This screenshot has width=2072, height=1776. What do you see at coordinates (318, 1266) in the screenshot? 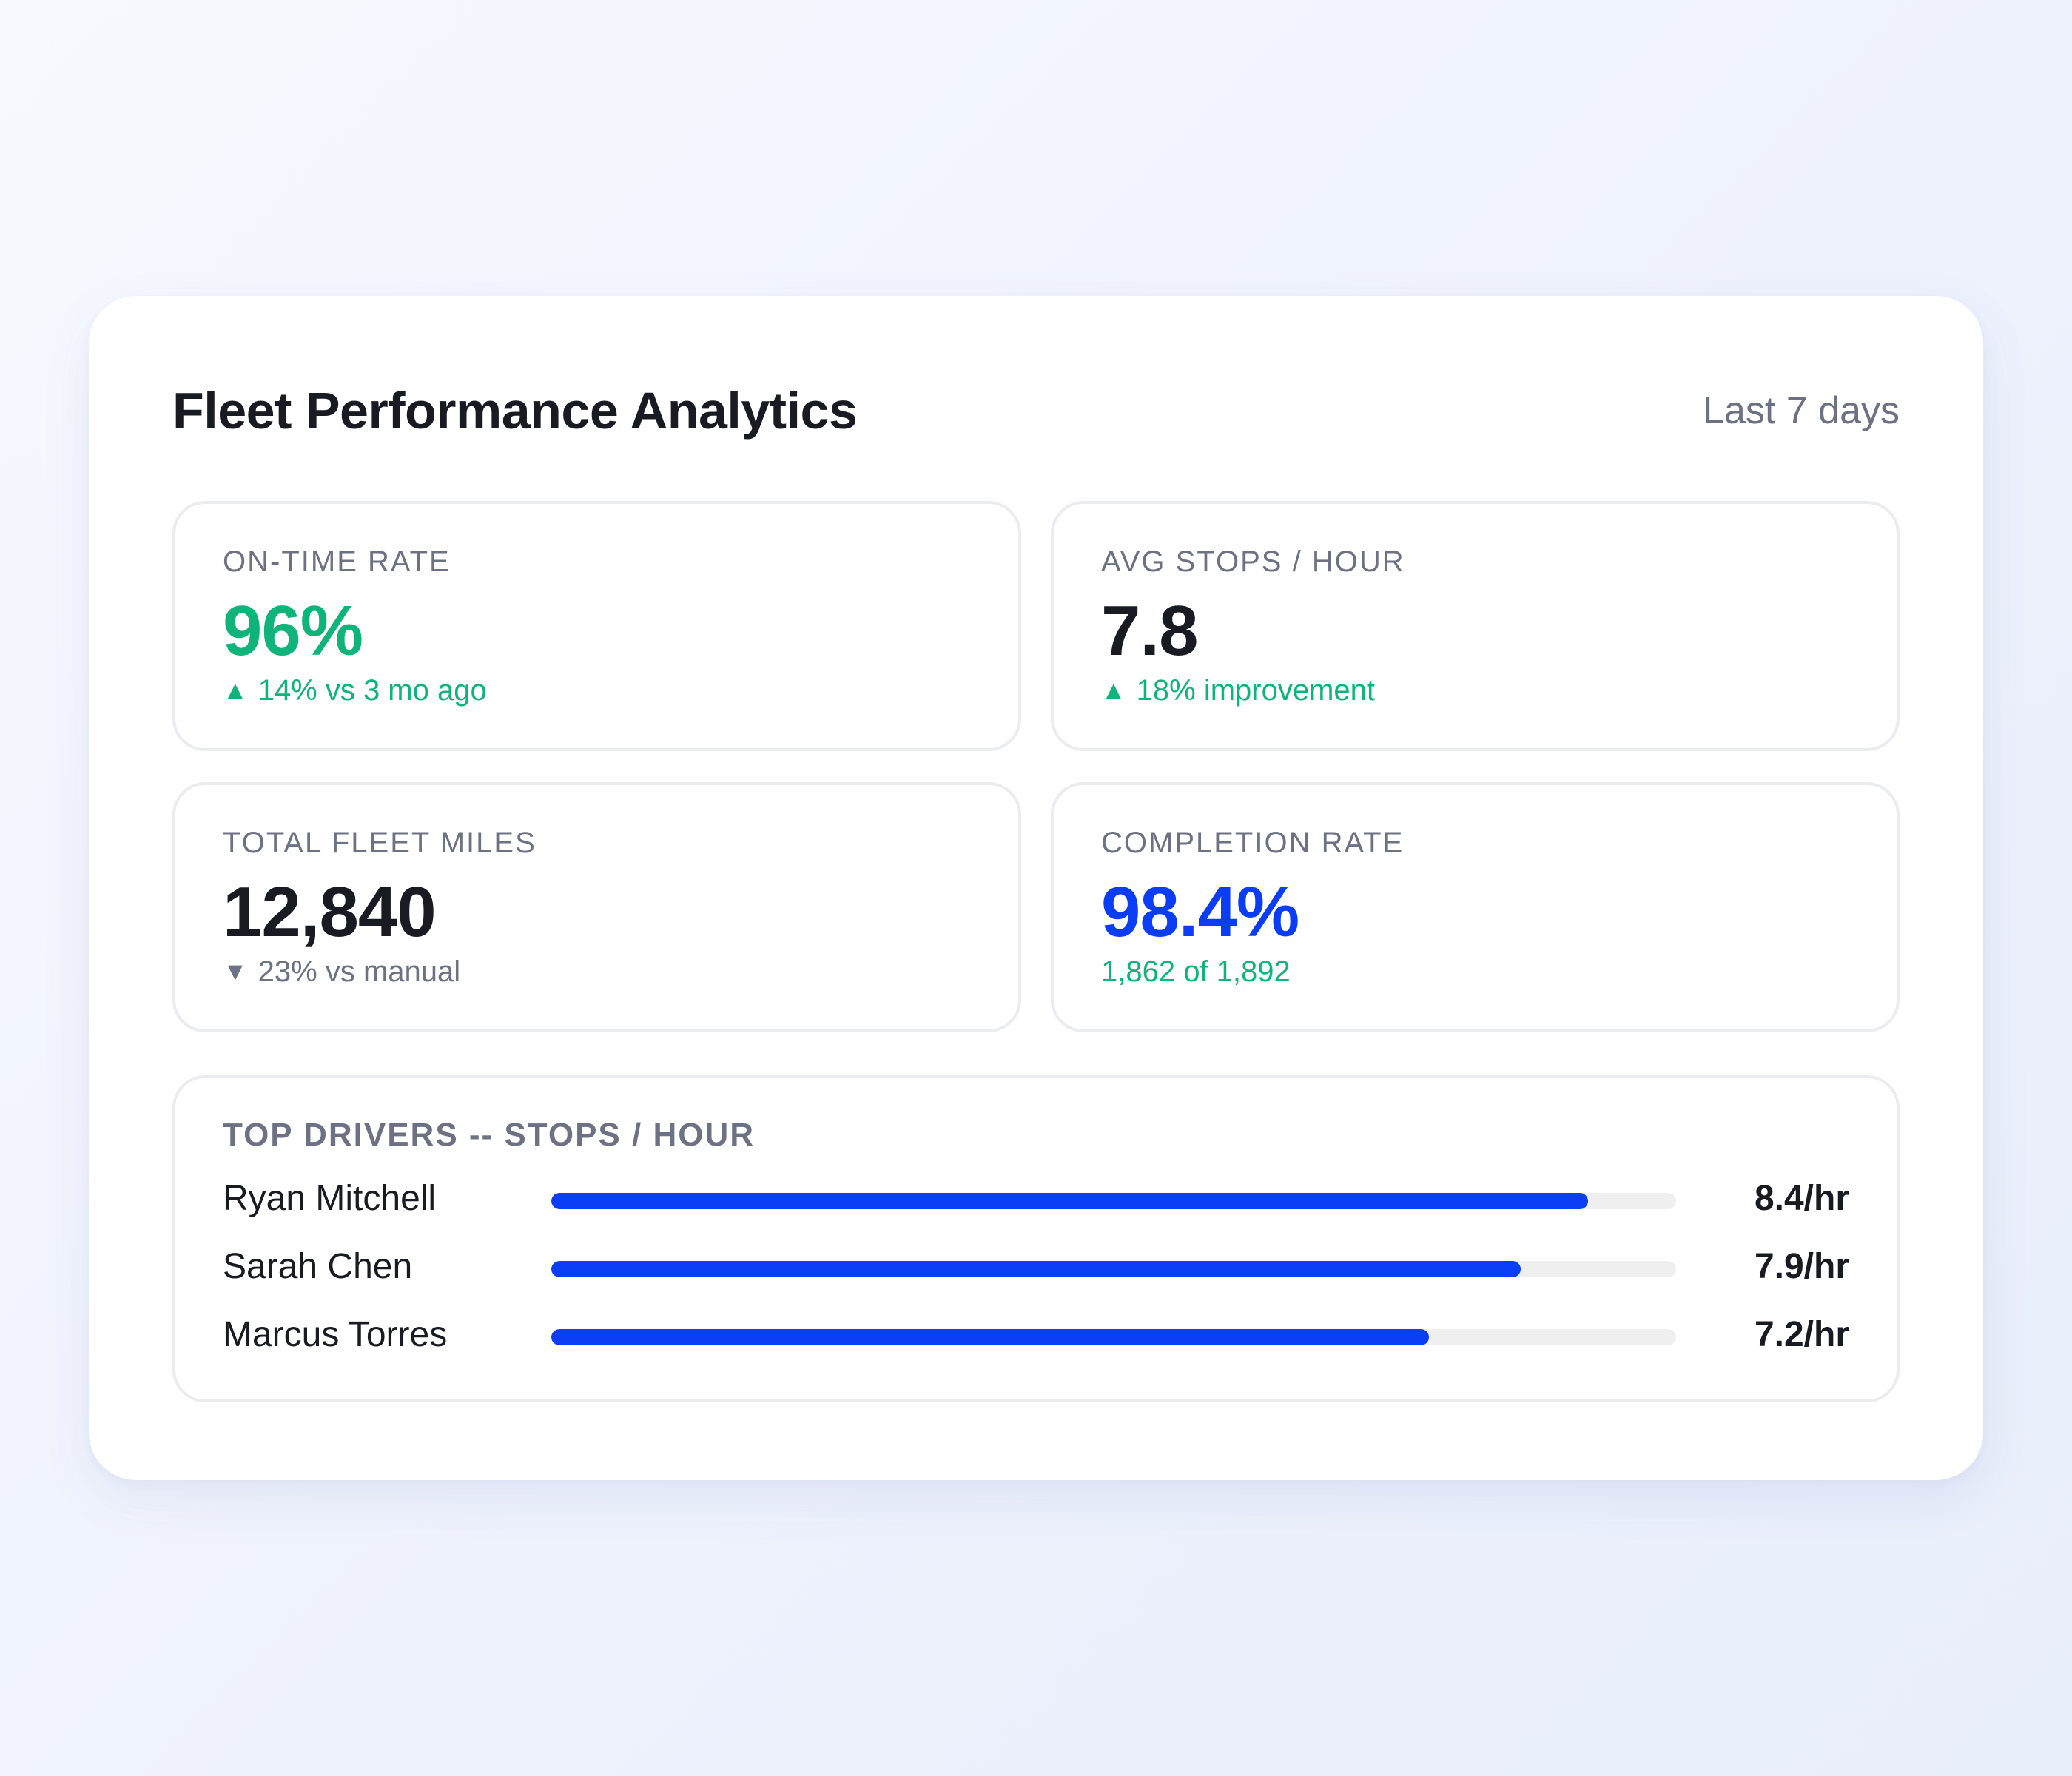
I see `driver-name: Sarah Chen` at bounding box center [318, 1266].